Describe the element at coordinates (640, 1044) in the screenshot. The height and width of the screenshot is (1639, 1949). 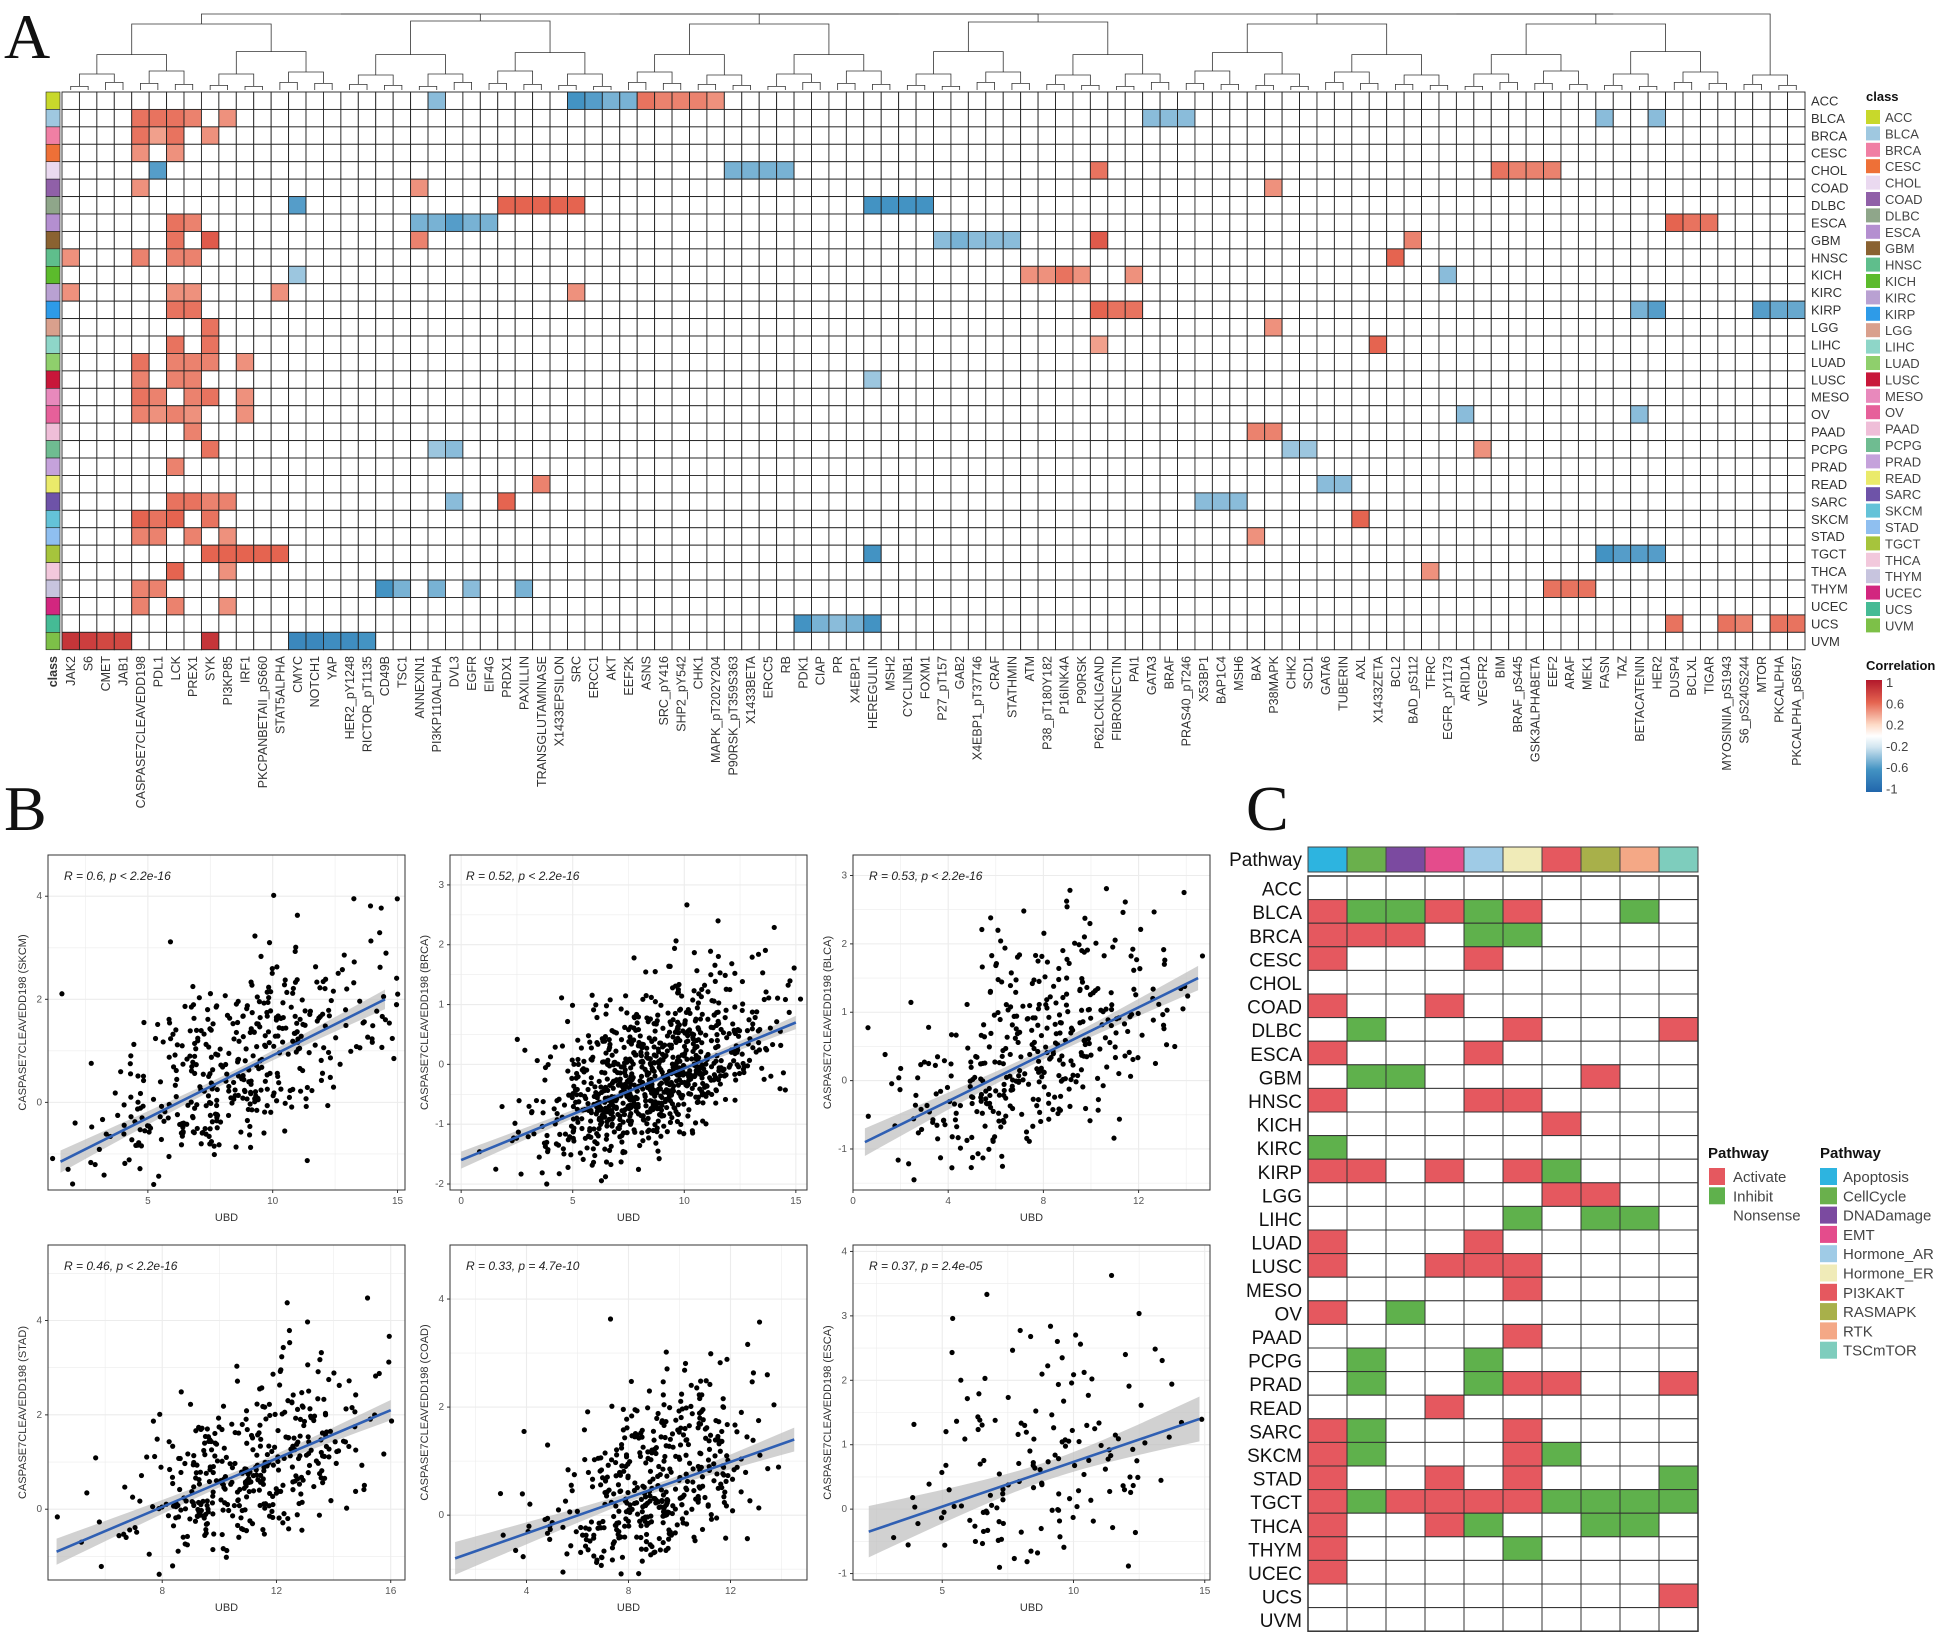
I see `scatter-points` at that location.